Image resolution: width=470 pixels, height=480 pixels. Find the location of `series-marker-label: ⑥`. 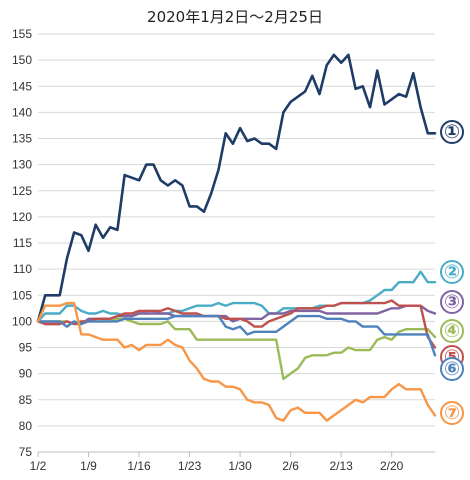

series-marker-label: ⑥ is located at coordinates (452, 369).